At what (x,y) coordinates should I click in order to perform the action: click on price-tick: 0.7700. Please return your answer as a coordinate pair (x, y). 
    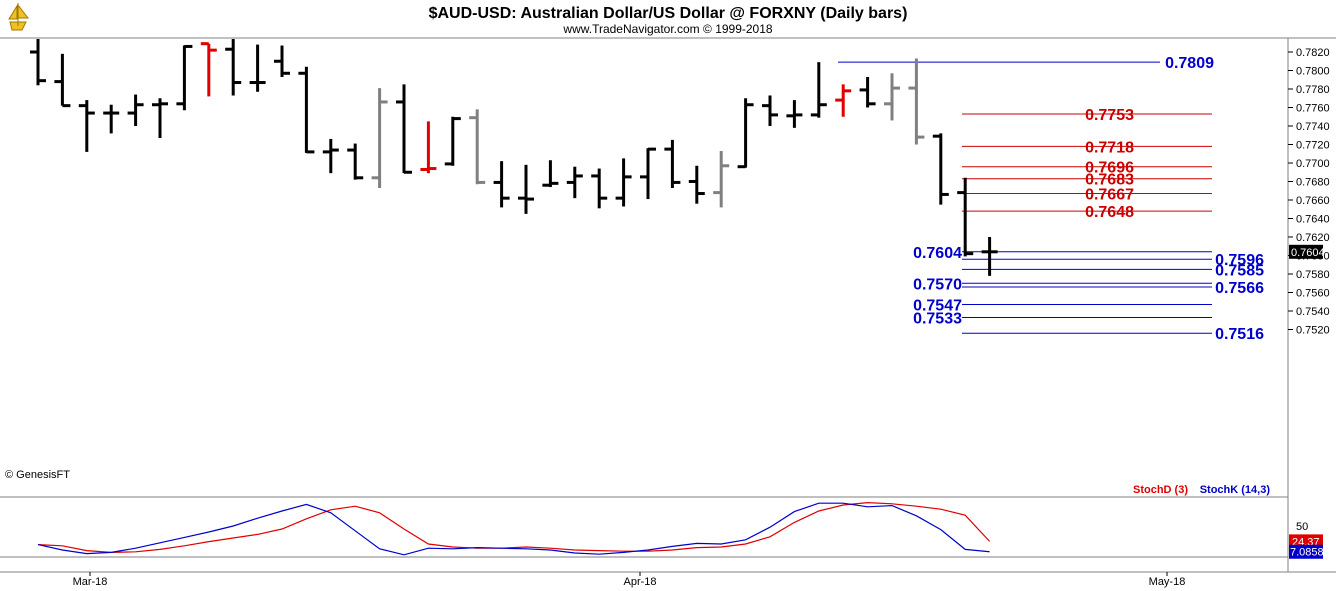
    Looking at the image, I should click on (1309, 164).